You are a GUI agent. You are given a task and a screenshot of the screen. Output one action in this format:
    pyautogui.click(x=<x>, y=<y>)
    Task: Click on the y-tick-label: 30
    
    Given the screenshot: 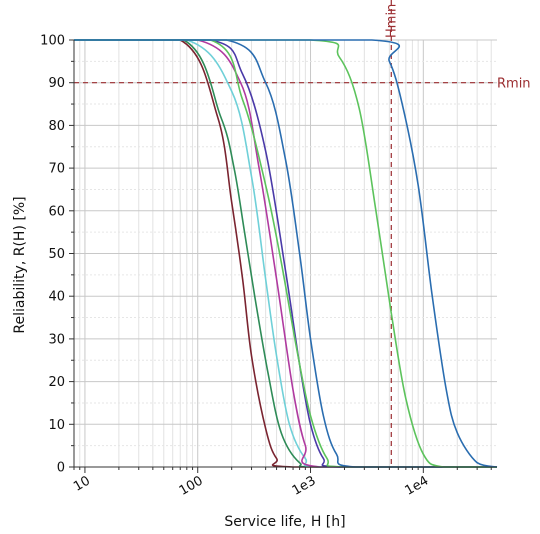 What is the action you would take?
    pyautogui.click(x=56, y=339)
    